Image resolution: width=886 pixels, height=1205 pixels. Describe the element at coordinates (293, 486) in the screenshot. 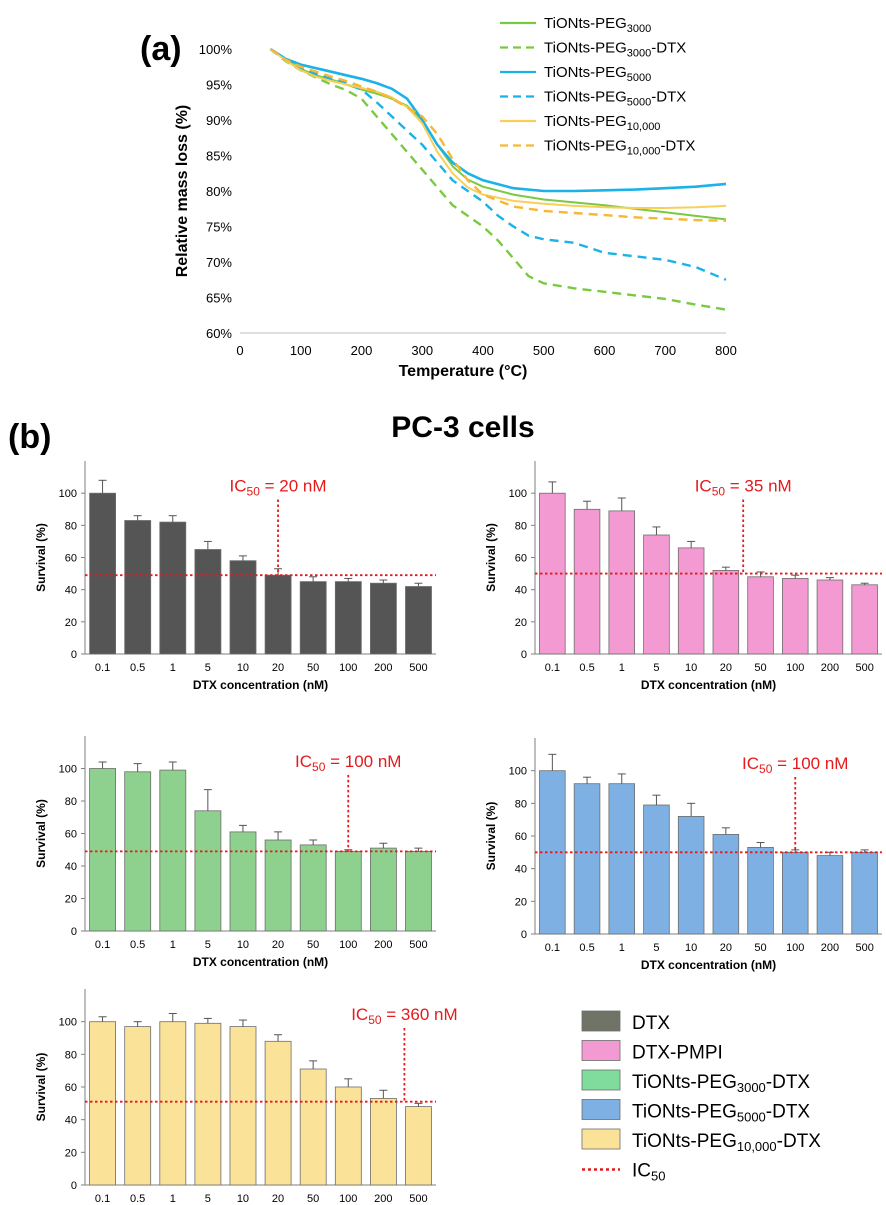

I see `ic50-label-suffix: = 20 nM` at that location.